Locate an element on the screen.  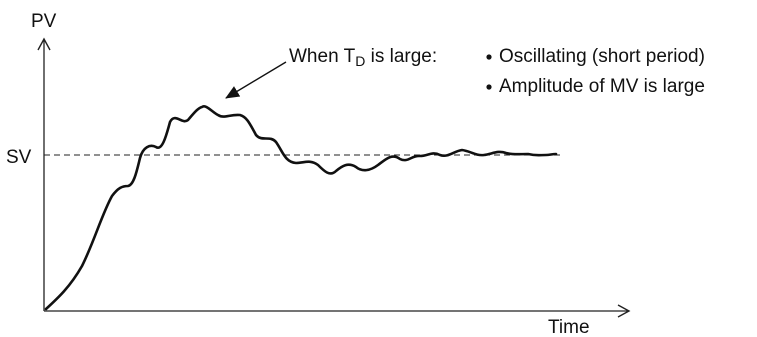
y-axis-label: PV is located at coordinates (44, 21).